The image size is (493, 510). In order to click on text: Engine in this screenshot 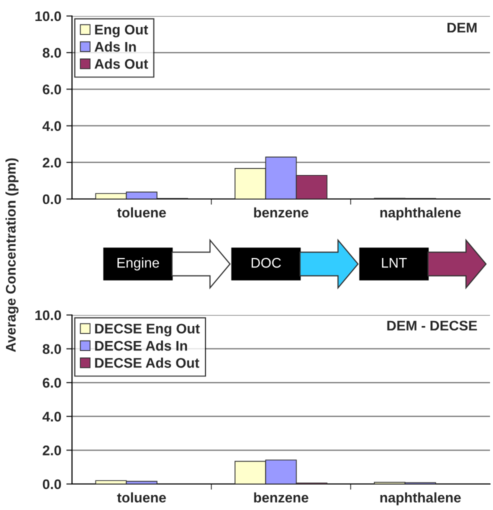, I will do `click(139, 264)`.